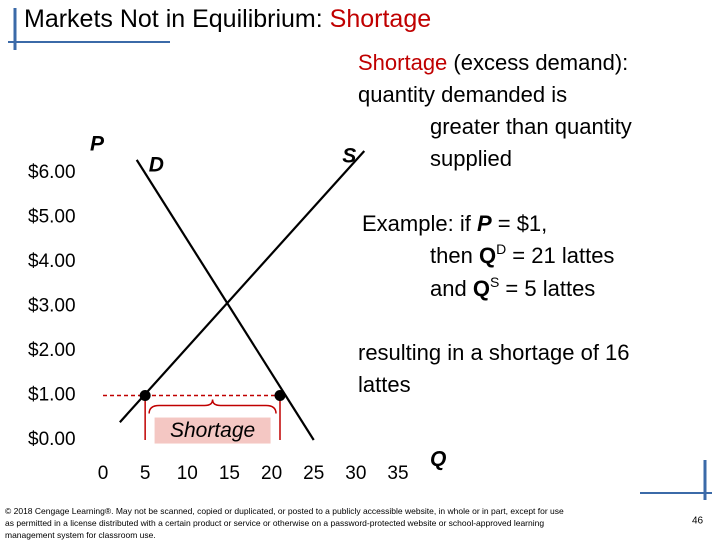  What do you see at coordinates (52, 439) in the screenshot?
I see `y-tick-label: $0.00` at bounding box center [52, 439].